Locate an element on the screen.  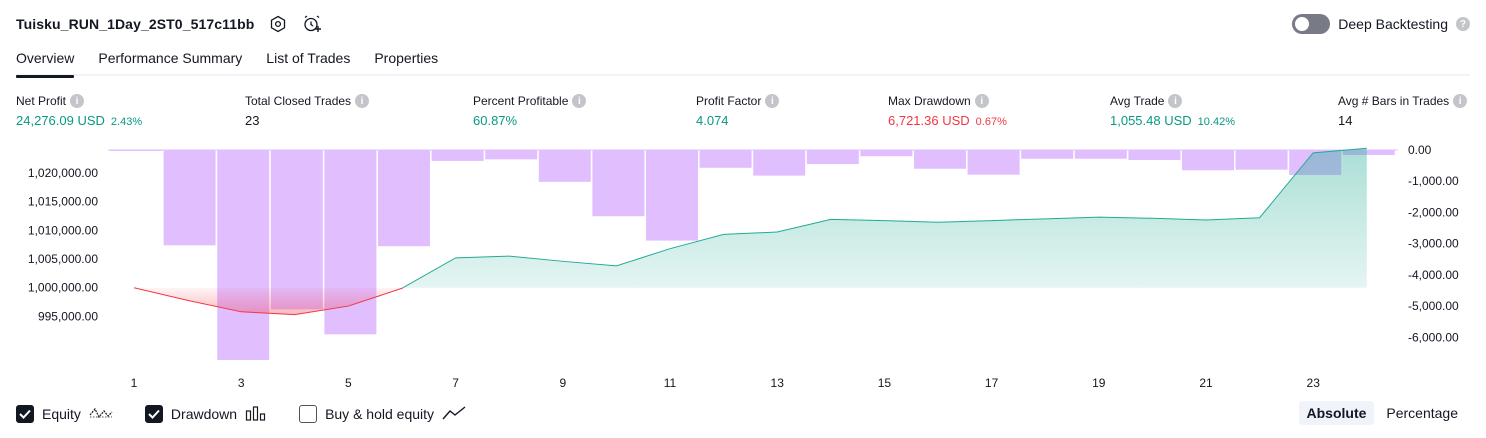
left-axis-tick: 1,005,000.00 is located at coordinates (63, 259).